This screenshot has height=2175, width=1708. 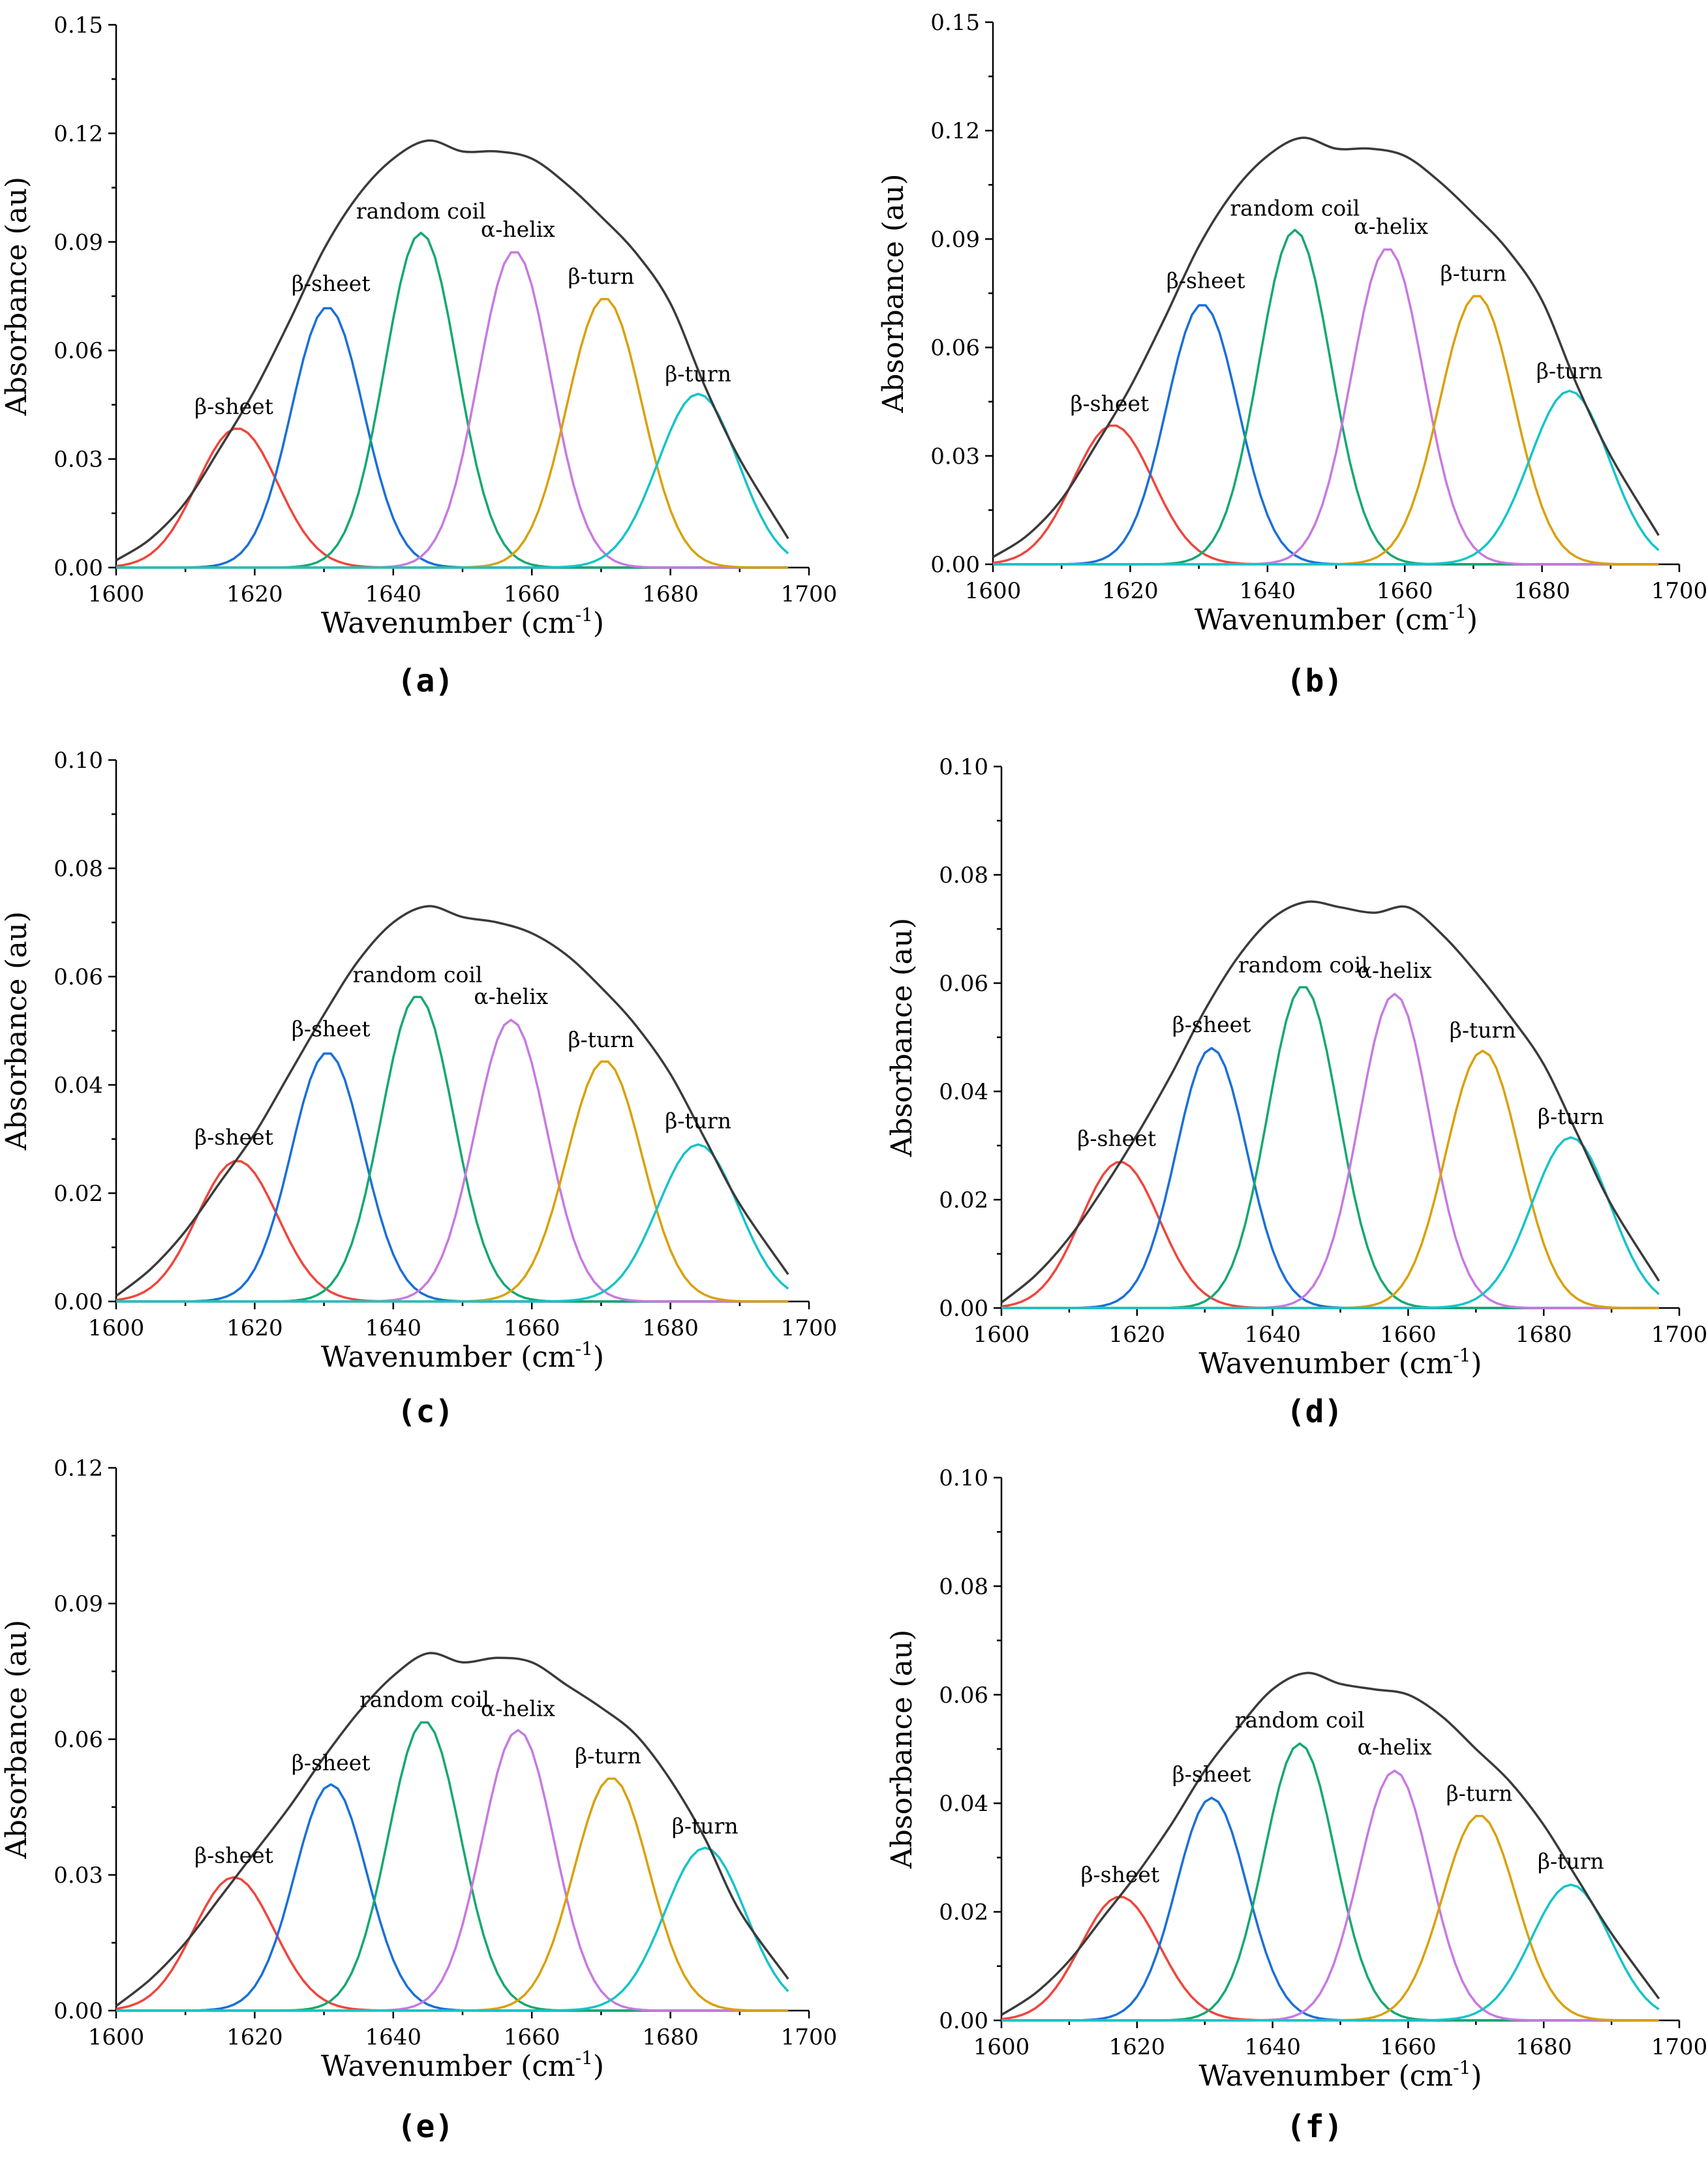 What do you see at coordinates (955, 239) in the screenshot?
I see `y-tick-label-b: 0.09` at bounding box center [955, 239].